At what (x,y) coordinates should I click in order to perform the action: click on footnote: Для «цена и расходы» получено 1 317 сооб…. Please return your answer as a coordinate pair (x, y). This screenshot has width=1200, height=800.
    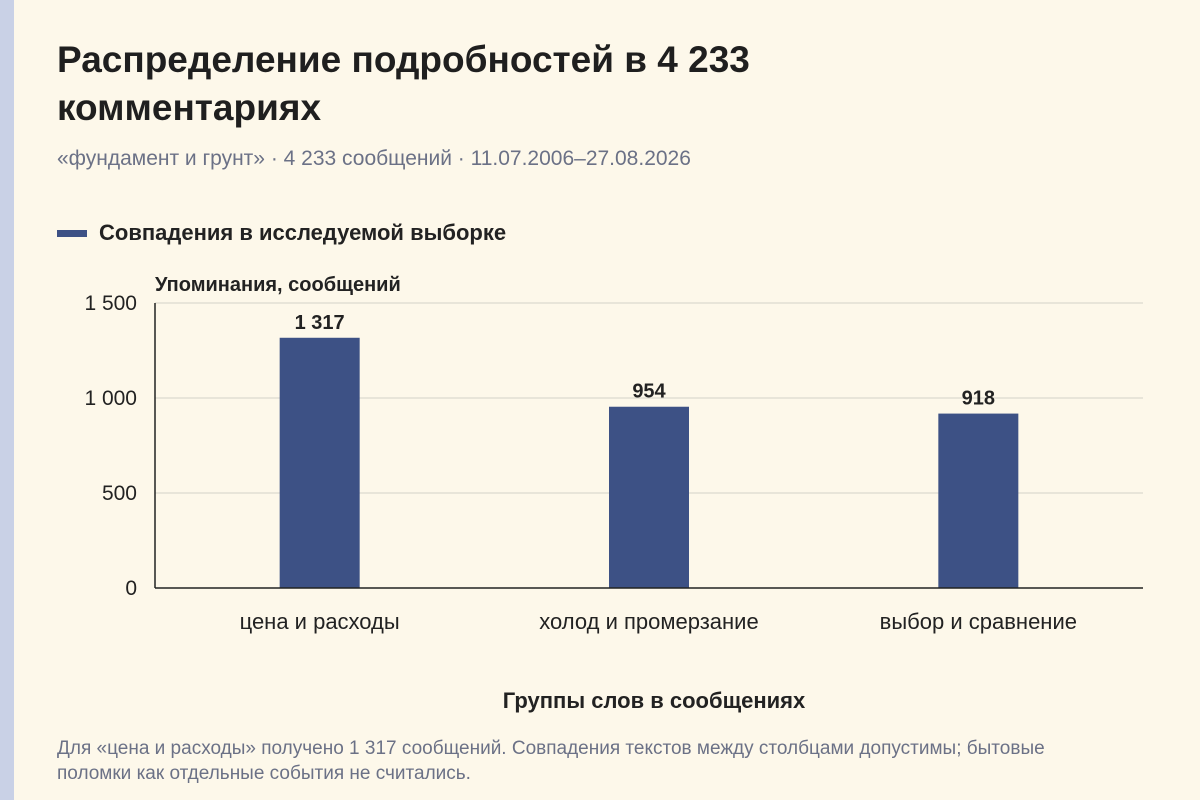
    Looking at the image, I should click on (551, 761).